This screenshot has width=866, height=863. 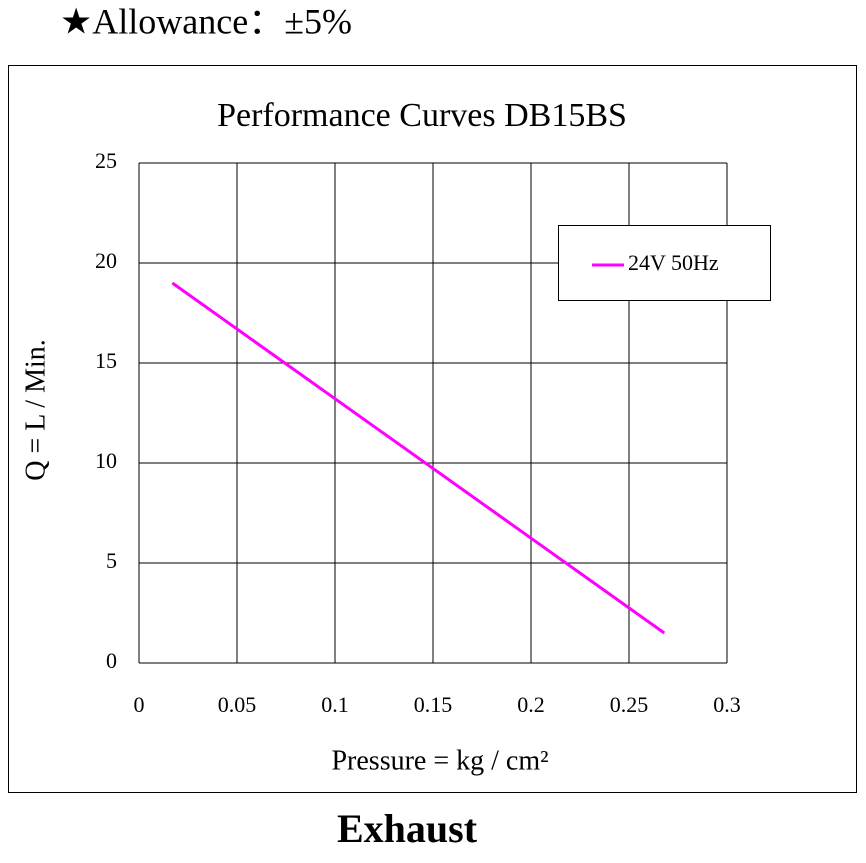 I want to click on y-tick-label: 10, so click(x=106, y=460).